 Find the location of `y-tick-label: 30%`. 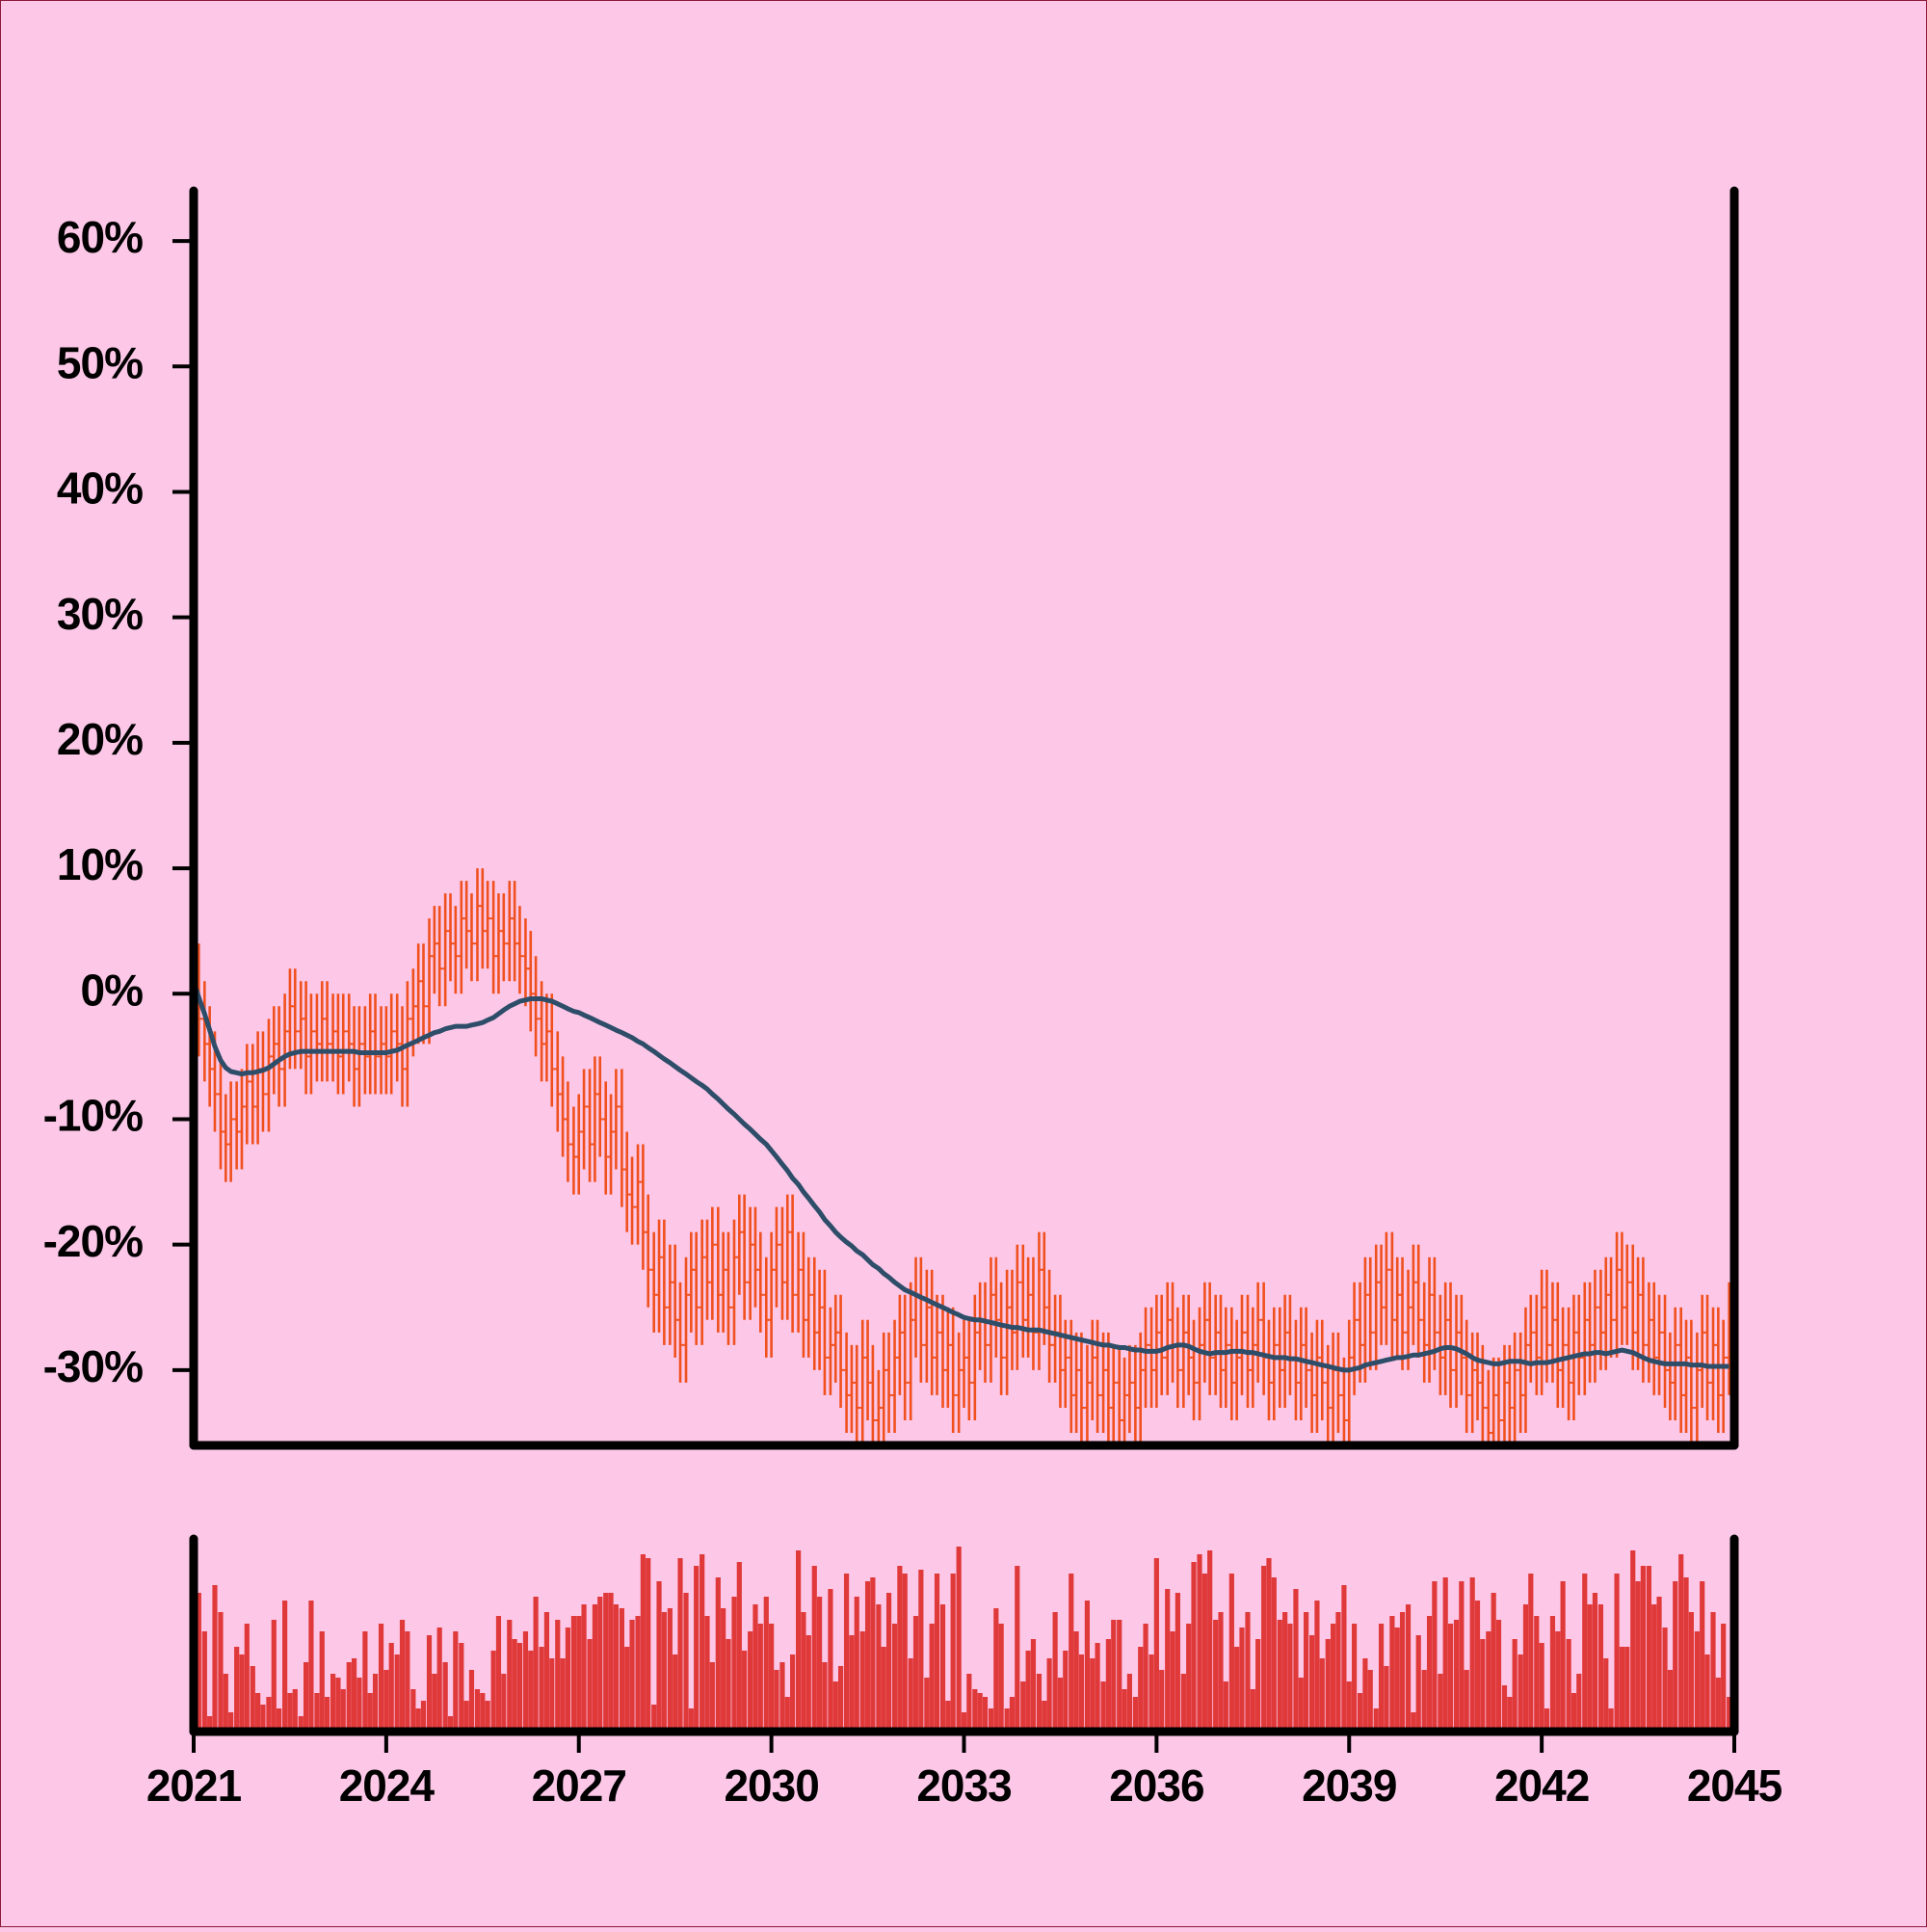

y-tick-label: 30% is located at coordinates (100, 614).